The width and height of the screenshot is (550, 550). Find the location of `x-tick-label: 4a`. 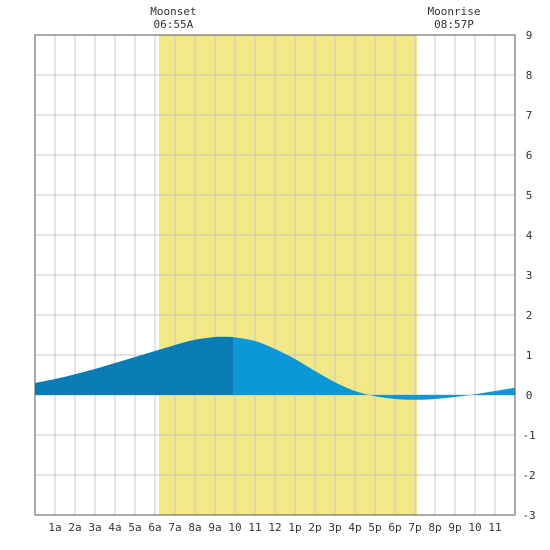

x-tick-label: 4a is located at coordinates (114, 527).